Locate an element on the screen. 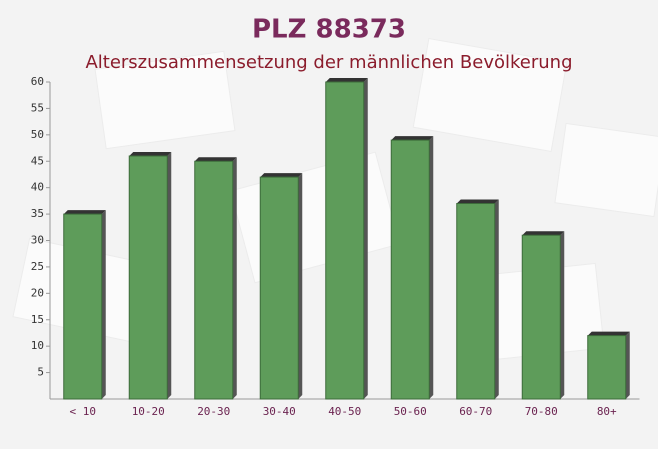 The height and width of the screenshot is (449, 658). y-tick-label: 40 is located at coordinates (37, 187).